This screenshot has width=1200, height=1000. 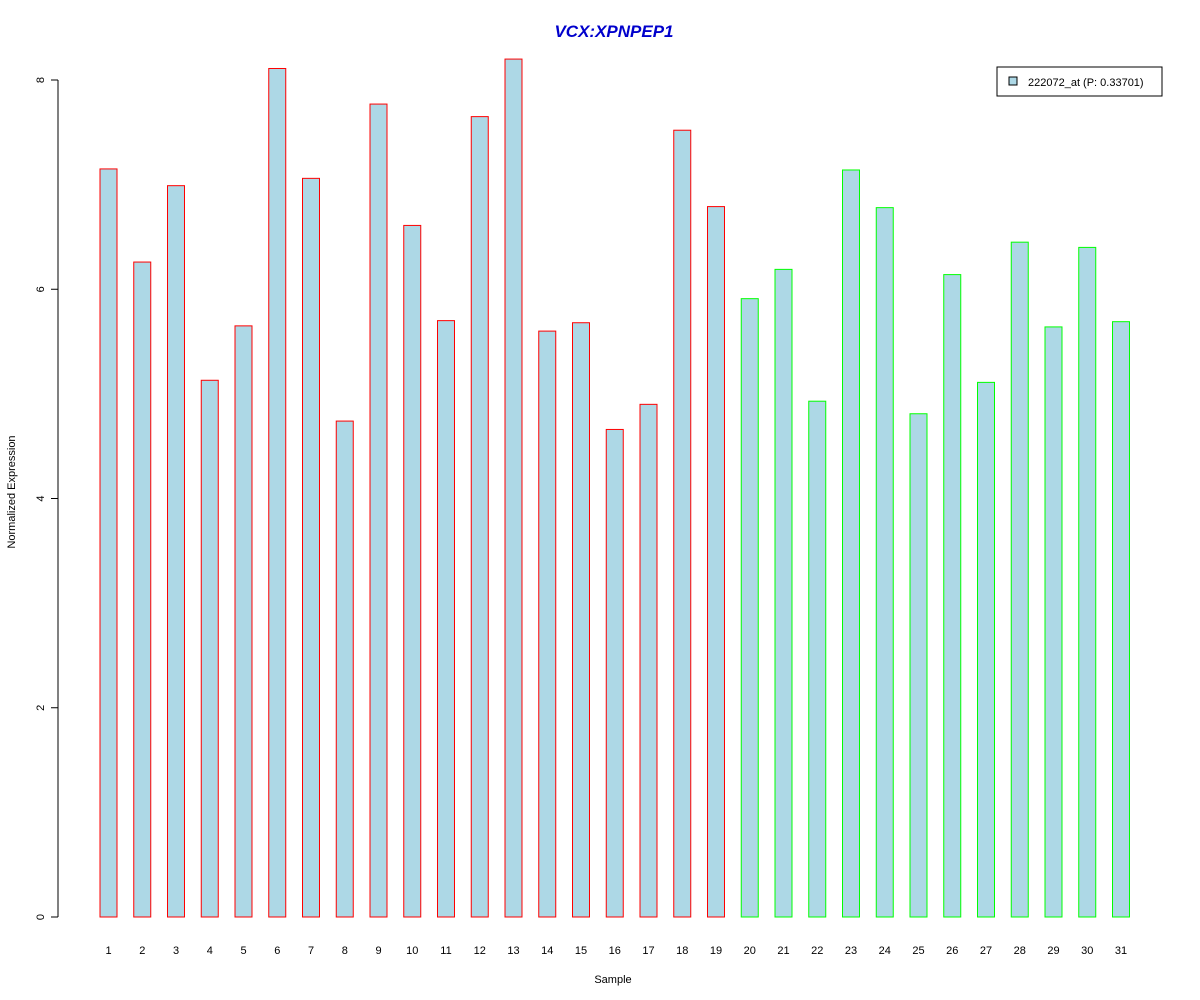 What do you see at coordinates (581, 951) in the screenshot?
I see `x-tick-label: 15` at bounding box center [581, 951].